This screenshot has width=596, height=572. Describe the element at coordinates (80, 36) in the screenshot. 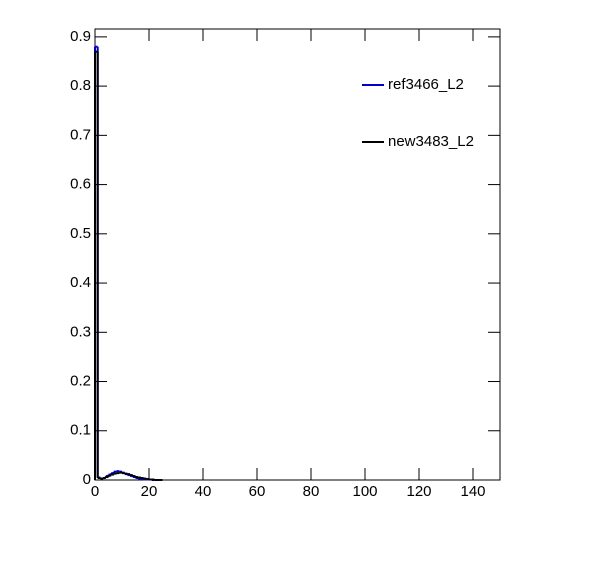

I see `y-tick-label: 0.9` at that location.